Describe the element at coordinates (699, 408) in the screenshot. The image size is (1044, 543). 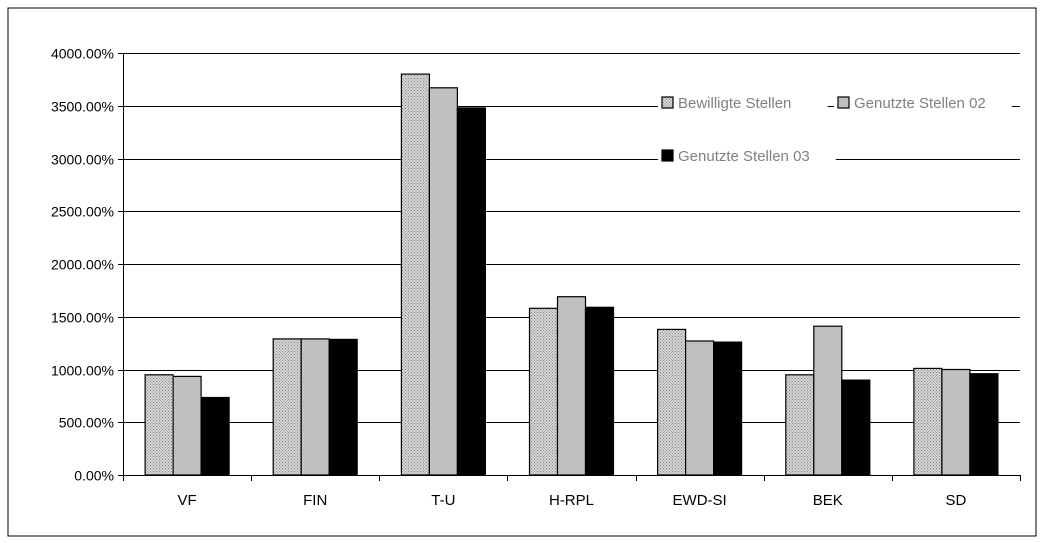
I see `bar-genutzte-stellen-02-ewd-si` at that location.